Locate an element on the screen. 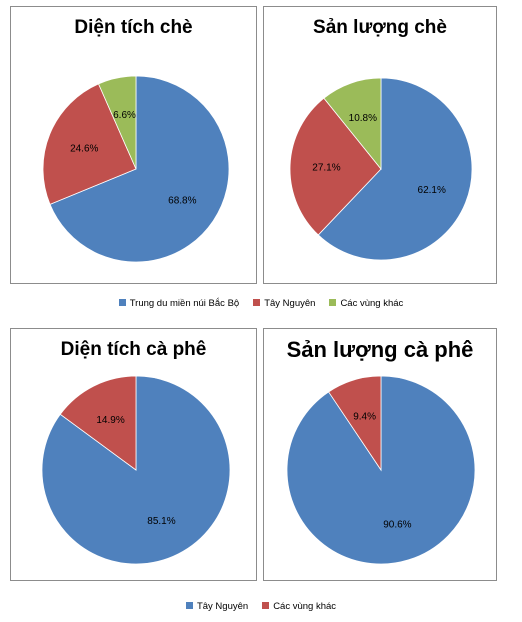  data-label: 90.6% is located at coordinates (397, 524).